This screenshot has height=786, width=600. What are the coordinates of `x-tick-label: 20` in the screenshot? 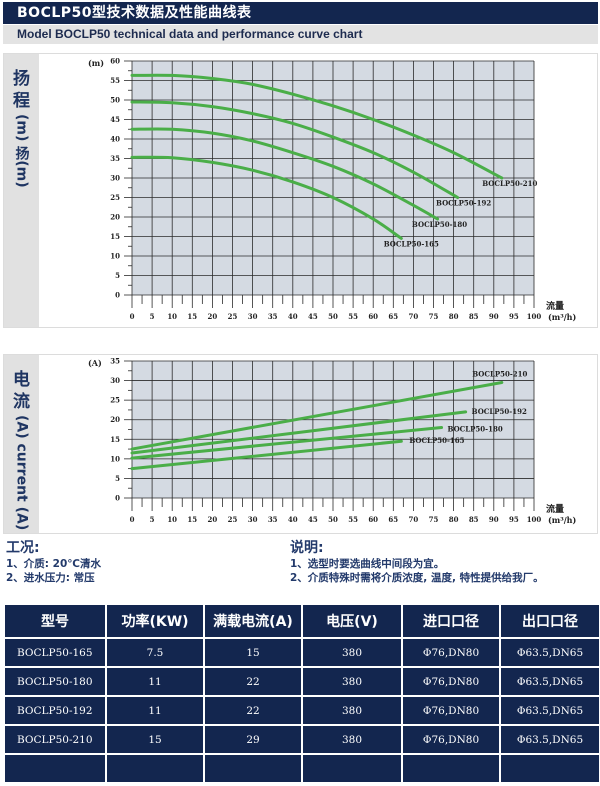 It's located at (213, 316).